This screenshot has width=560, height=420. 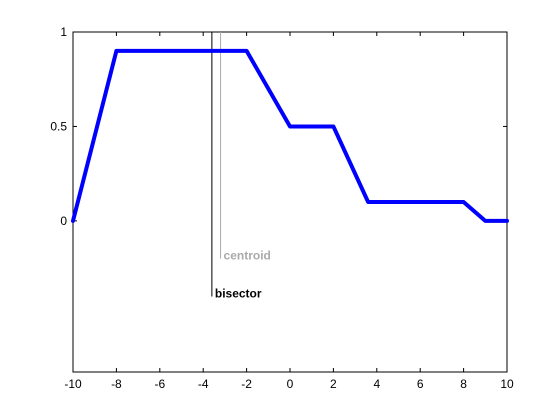 I want to click on x-tick-label: 2, so click(x=333, y=384).